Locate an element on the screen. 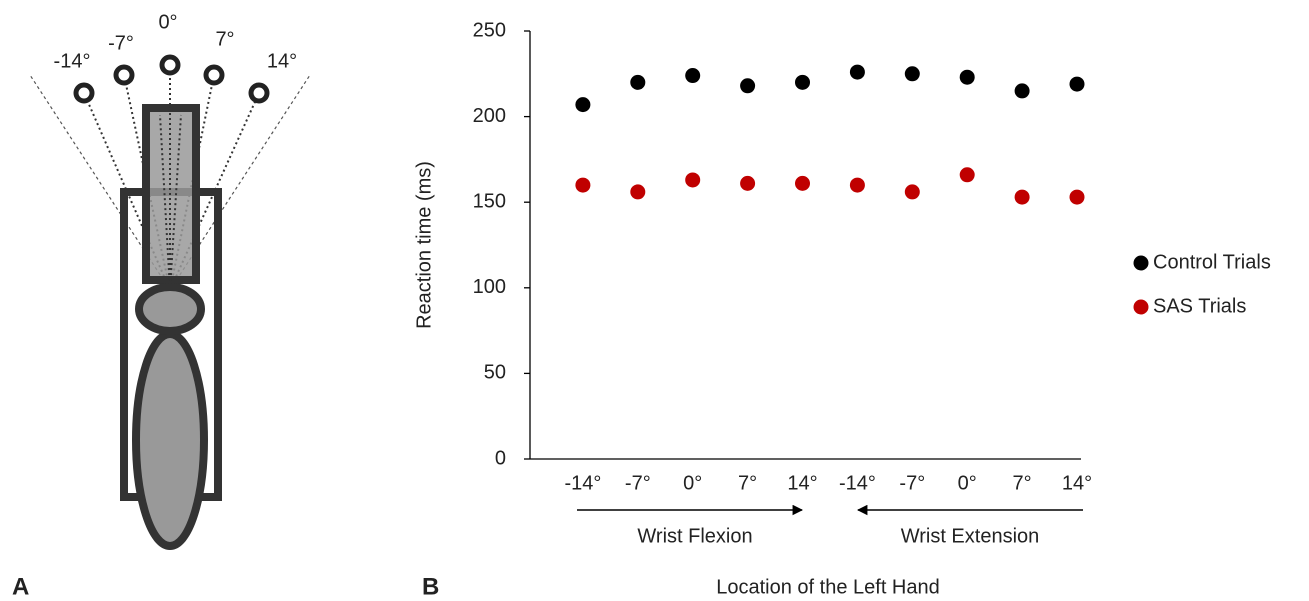  group-label: Wrist Extension is located at coordinates (970, 536).